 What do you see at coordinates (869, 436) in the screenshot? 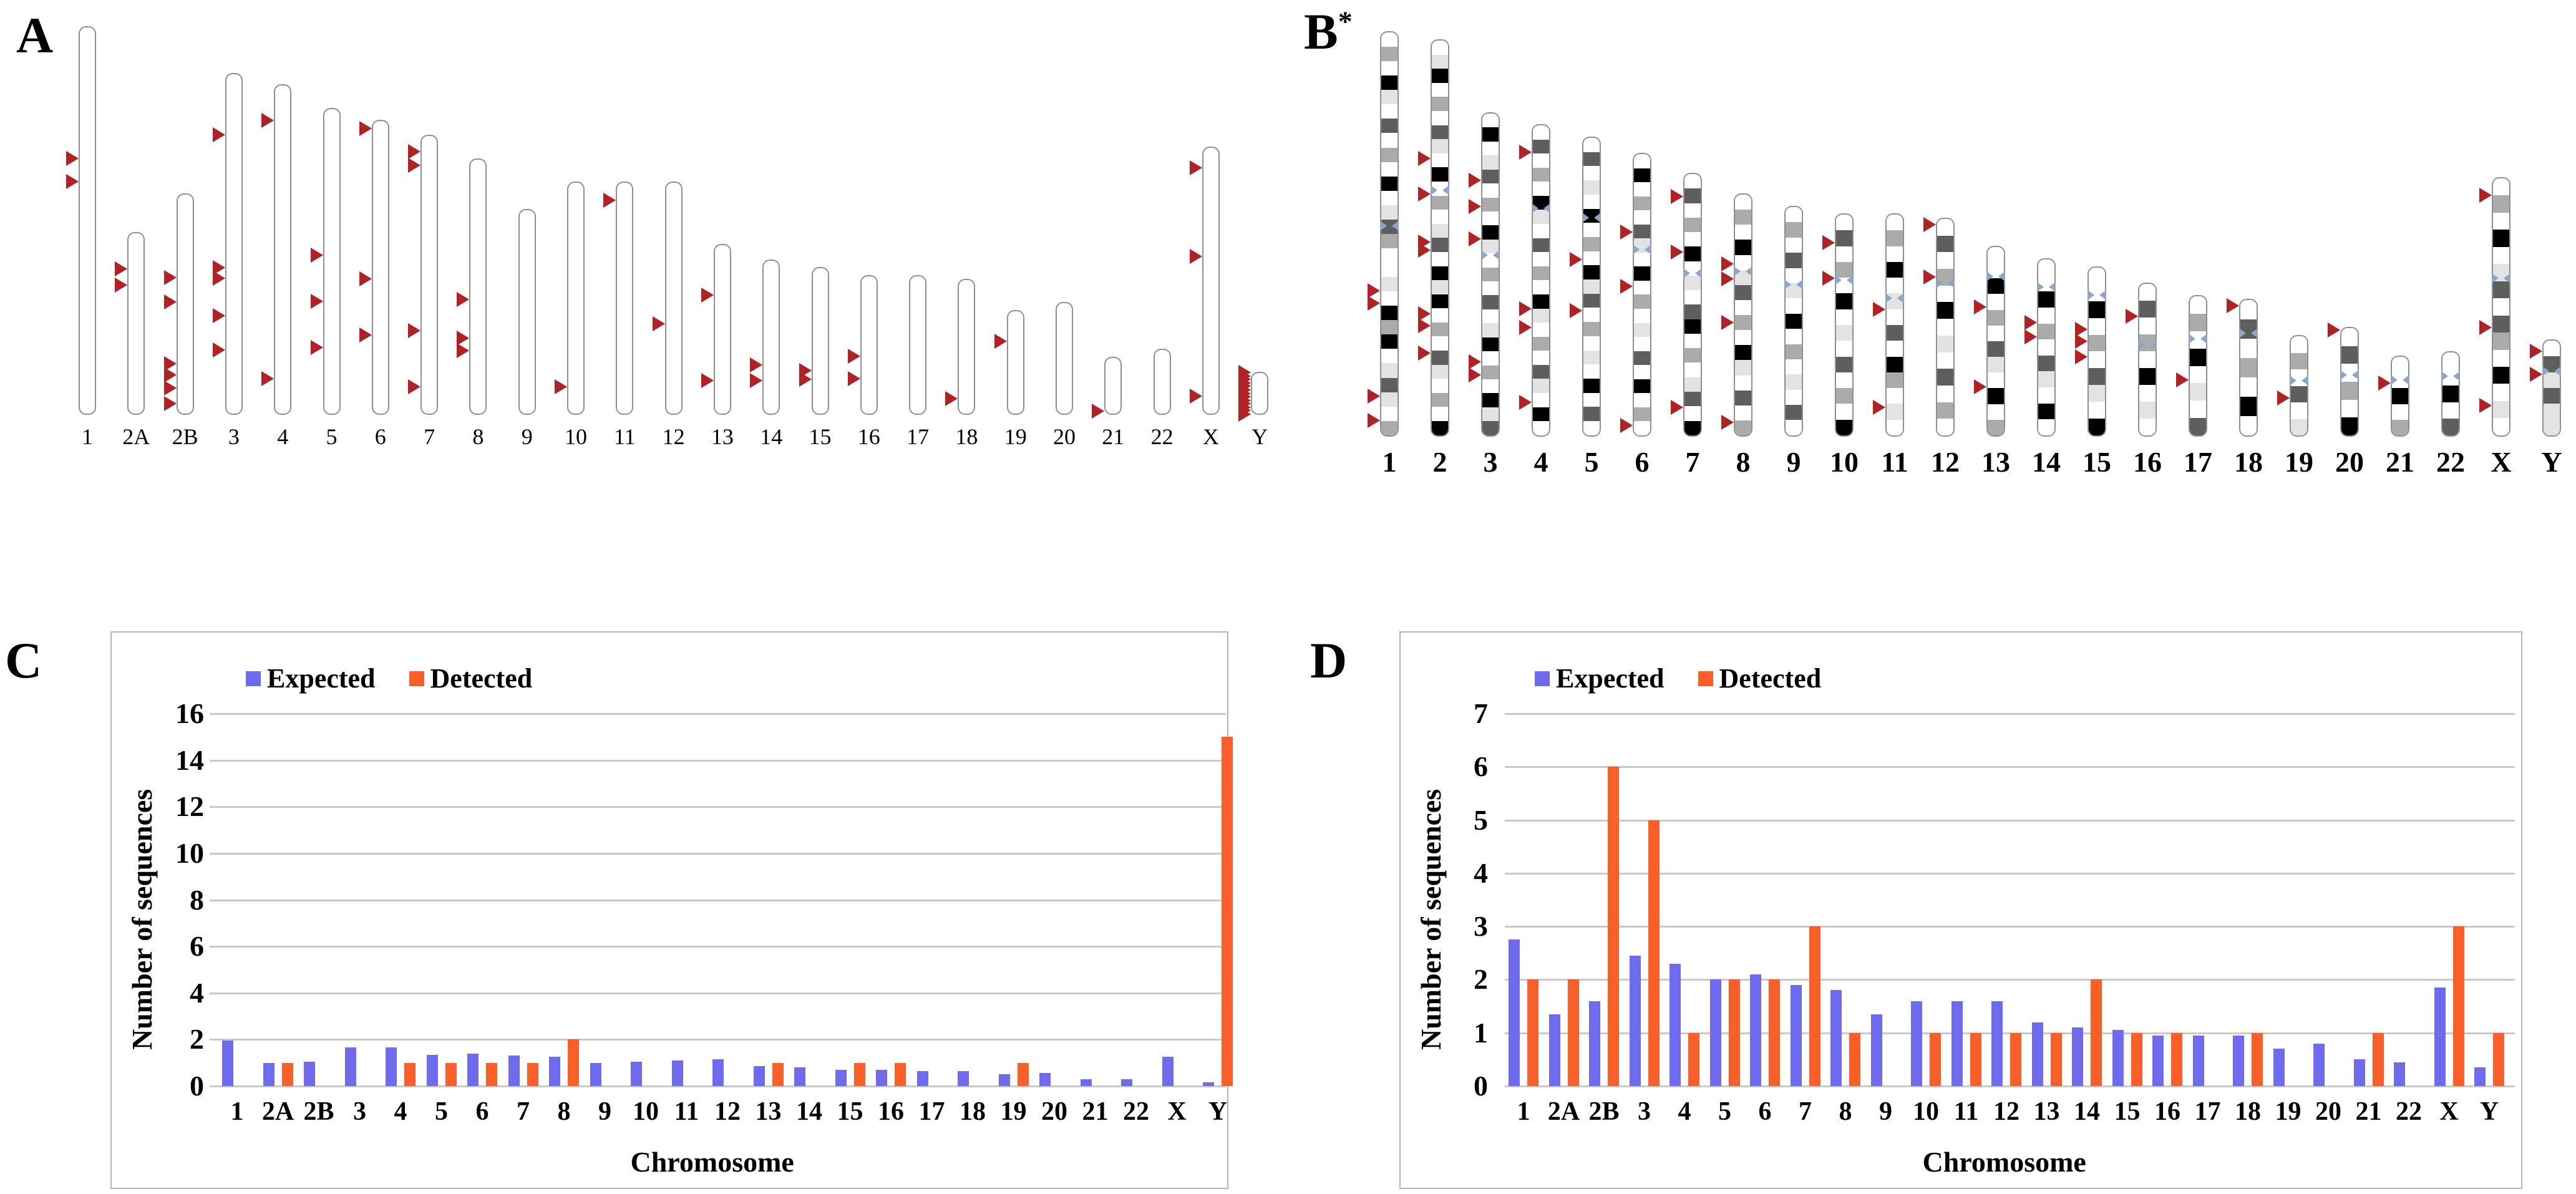
I see `chromosome-label: 16` at bounding box center [869, 436].